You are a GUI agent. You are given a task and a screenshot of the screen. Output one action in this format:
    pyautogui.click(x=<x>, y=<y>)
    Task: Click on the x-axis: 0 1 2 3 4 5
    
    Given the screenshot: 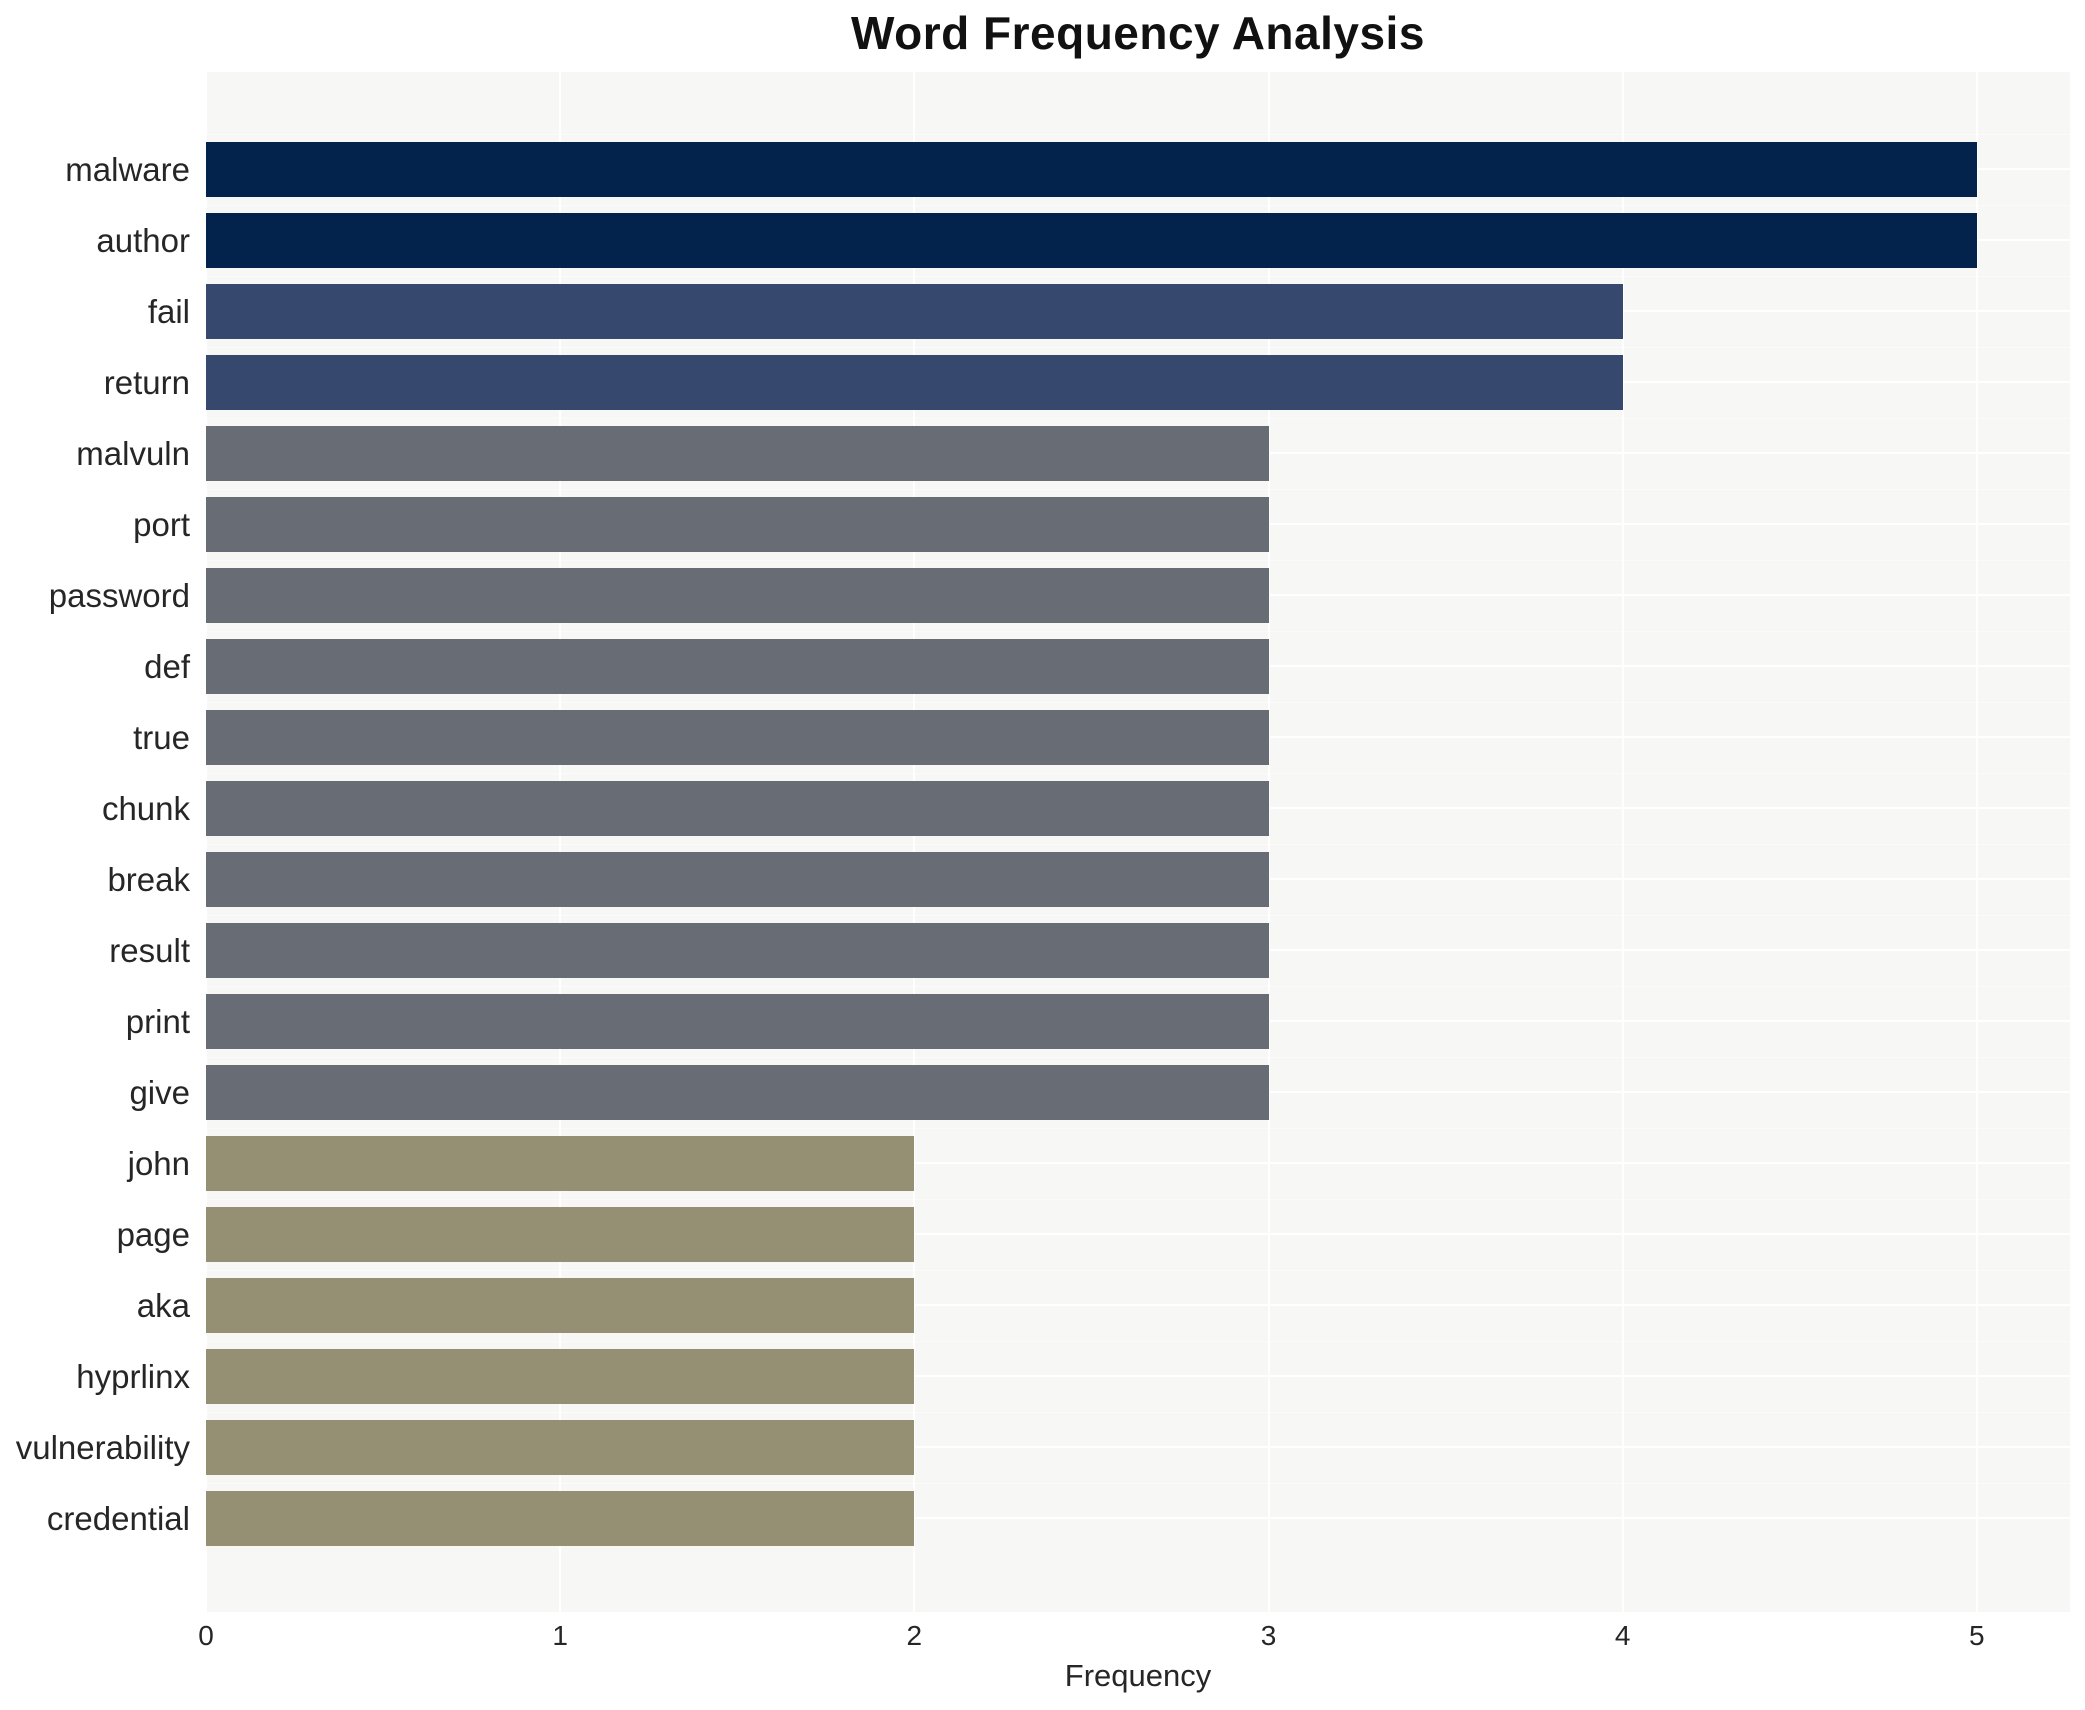 What is the action you would take?
    pyautogui.click(x=1134, y=1640)
    